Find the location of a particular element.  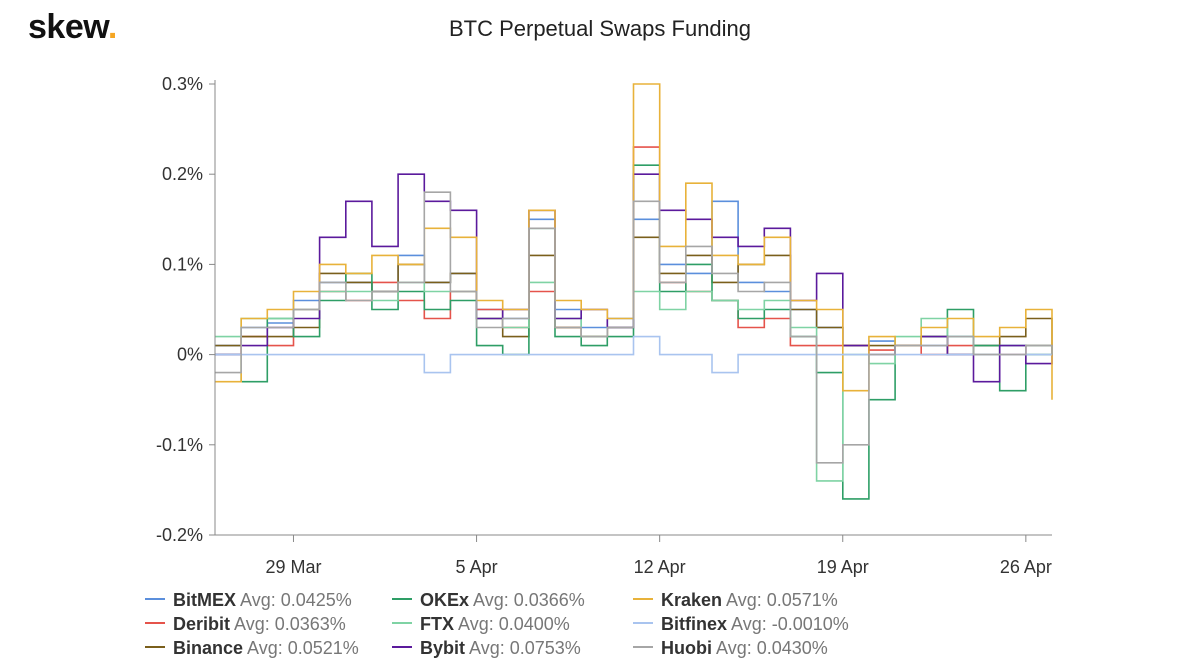

legend-series-name: Bybit is located at coordinates (442, 648).